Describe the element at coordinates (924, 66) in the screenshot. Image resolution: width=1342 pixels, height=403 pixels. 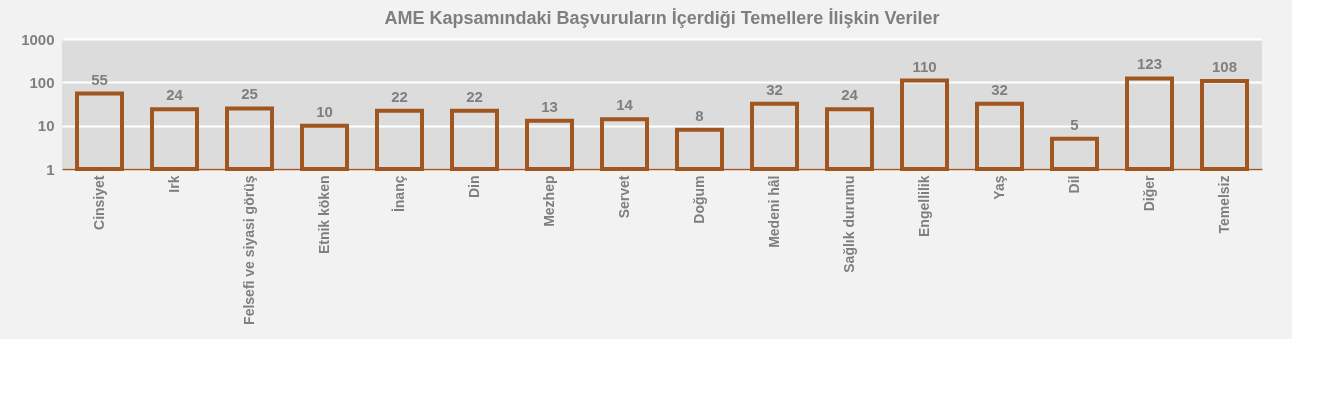
I see `data-label: 110` at that location.